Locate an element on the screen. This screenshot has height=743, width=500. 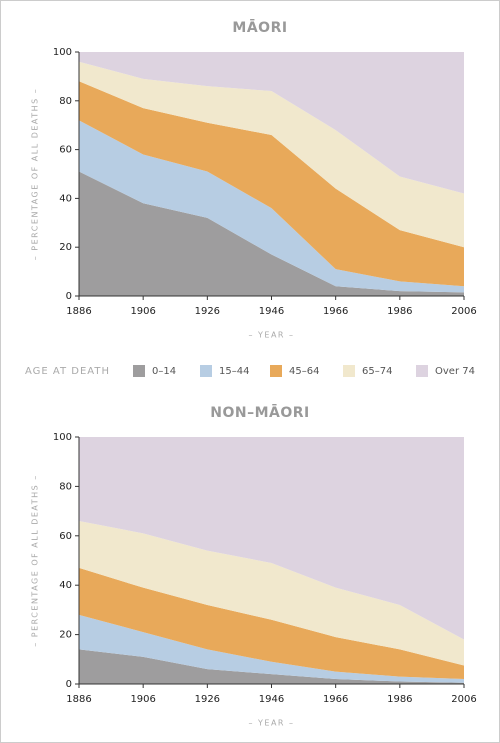
chart-title: NON–MĀORI is located at coordinates (260, 412).